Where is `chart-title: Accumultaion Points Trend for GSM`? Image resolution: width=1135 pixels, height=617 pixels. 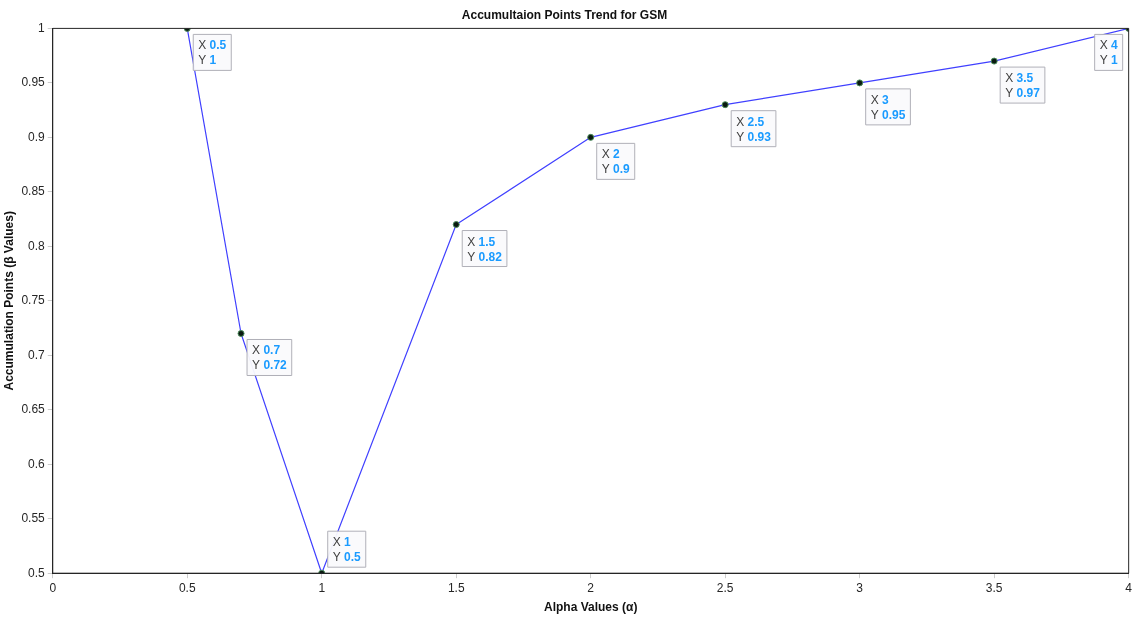 chart-title: Accumultaion Points Trend for GSM is located at coordinates (564, 14).